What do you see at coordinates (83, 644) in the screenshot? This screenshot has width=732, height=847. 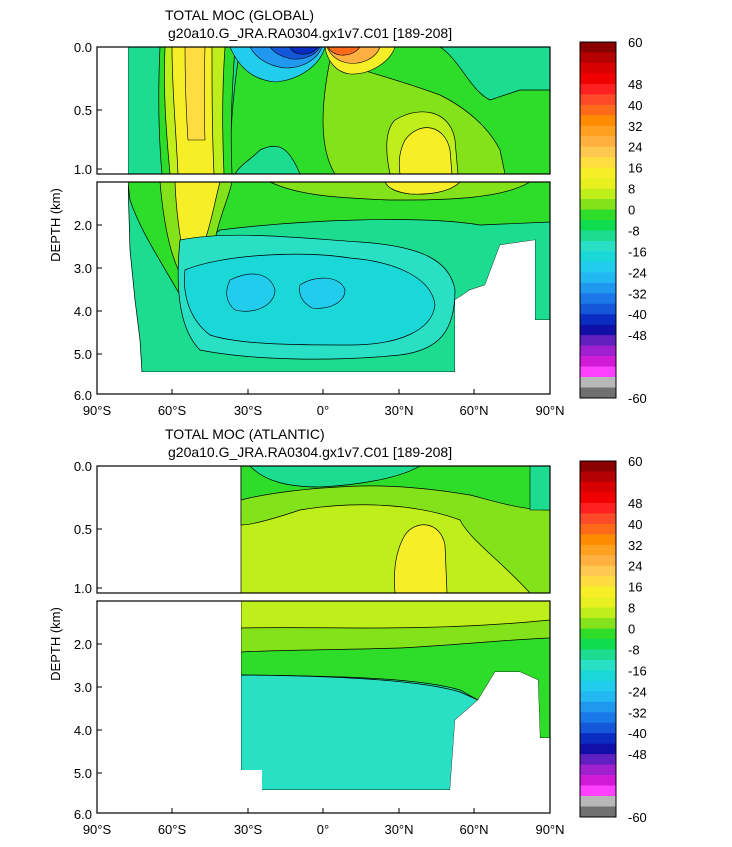 I see `atlantic-ytick-2.0: 2.0` at bounding box center [83, 644].